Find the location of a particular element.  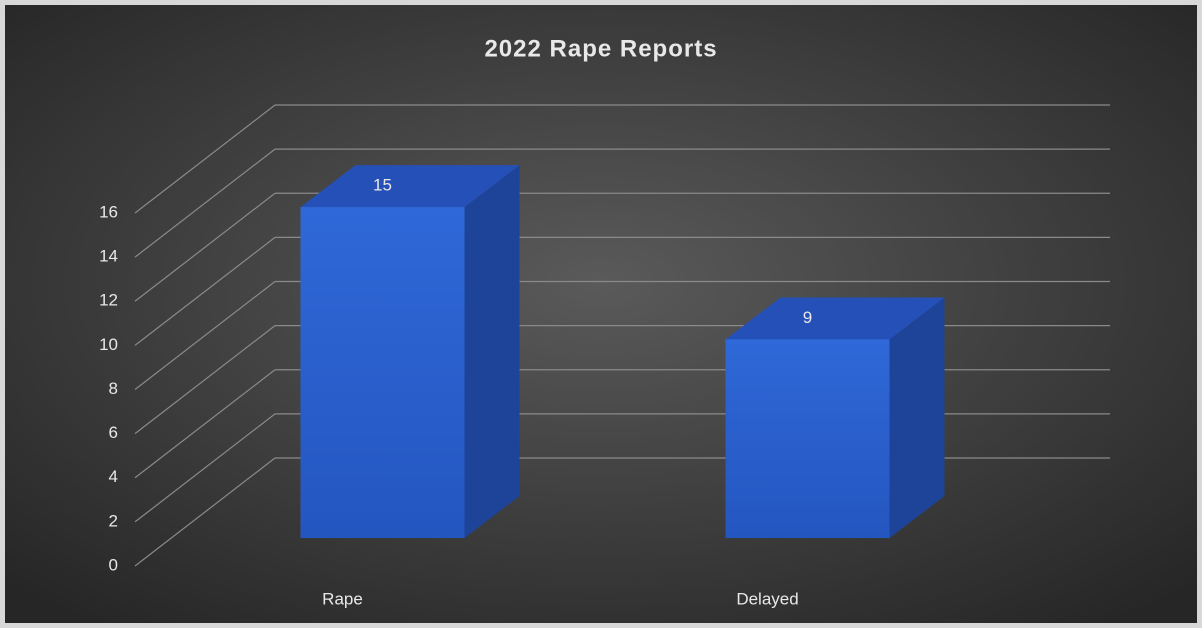

y-tick-label: 6 is located at coordinates (113, 432).